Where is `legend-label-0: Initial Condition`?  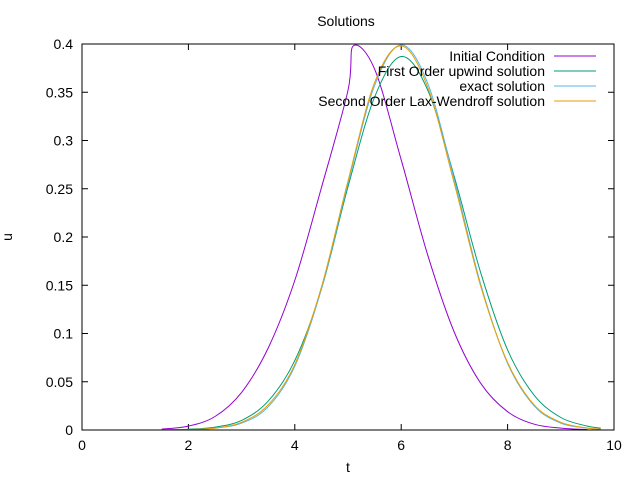
legend-label-0: Initial Condition is located at coordinates (497, 56).